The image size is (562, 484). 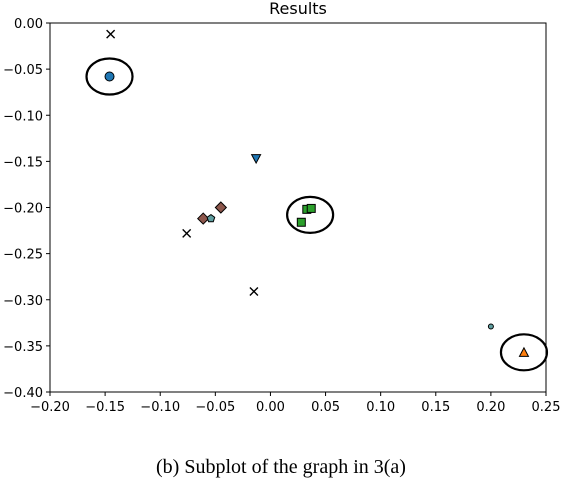 I want to click on x-marker-1-stroke-b, so click(x=111, y=34).